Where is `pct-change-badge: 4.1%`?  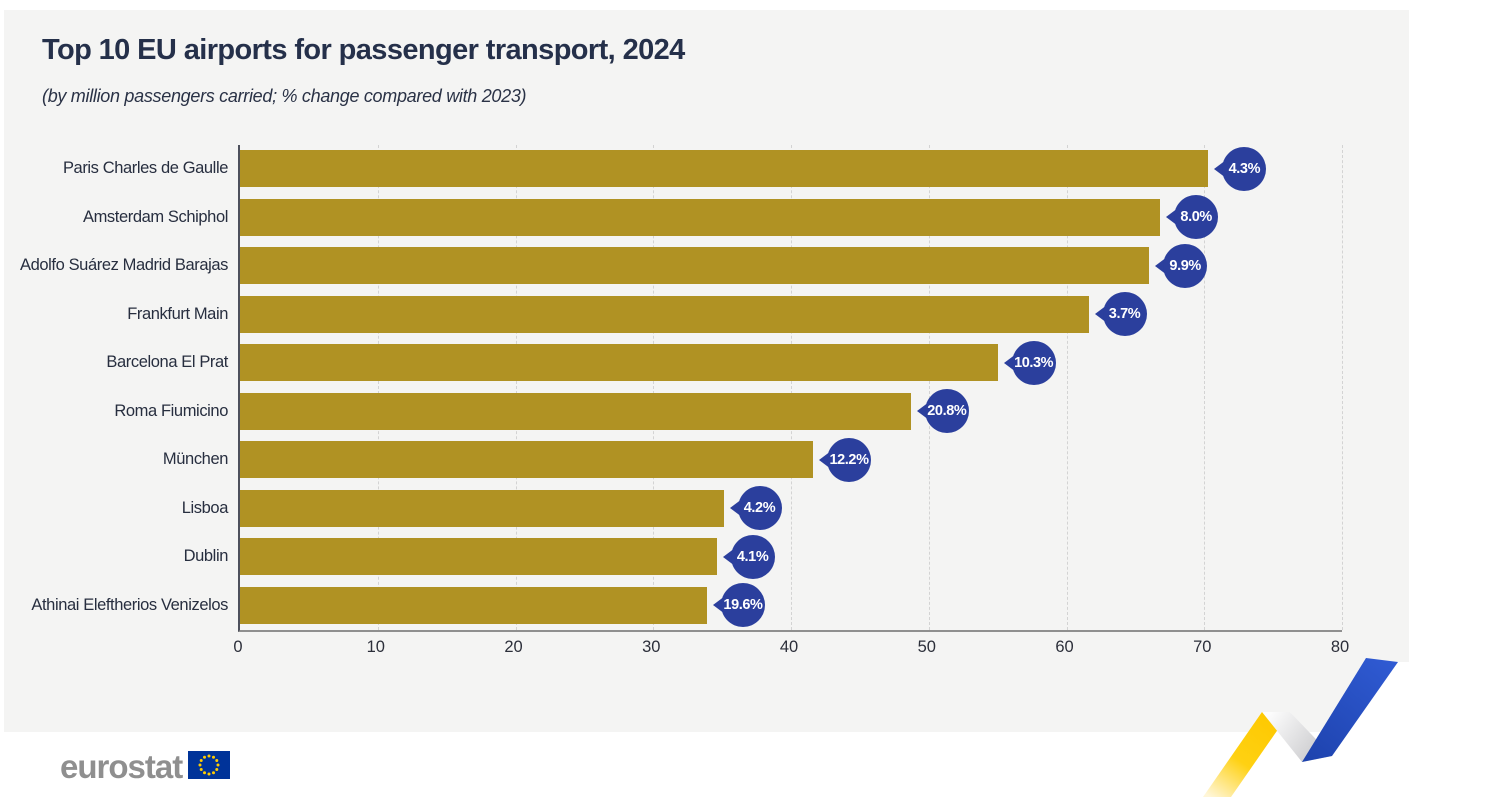 pct-change-badge: 4.1% is located at coordinates (752, 556).